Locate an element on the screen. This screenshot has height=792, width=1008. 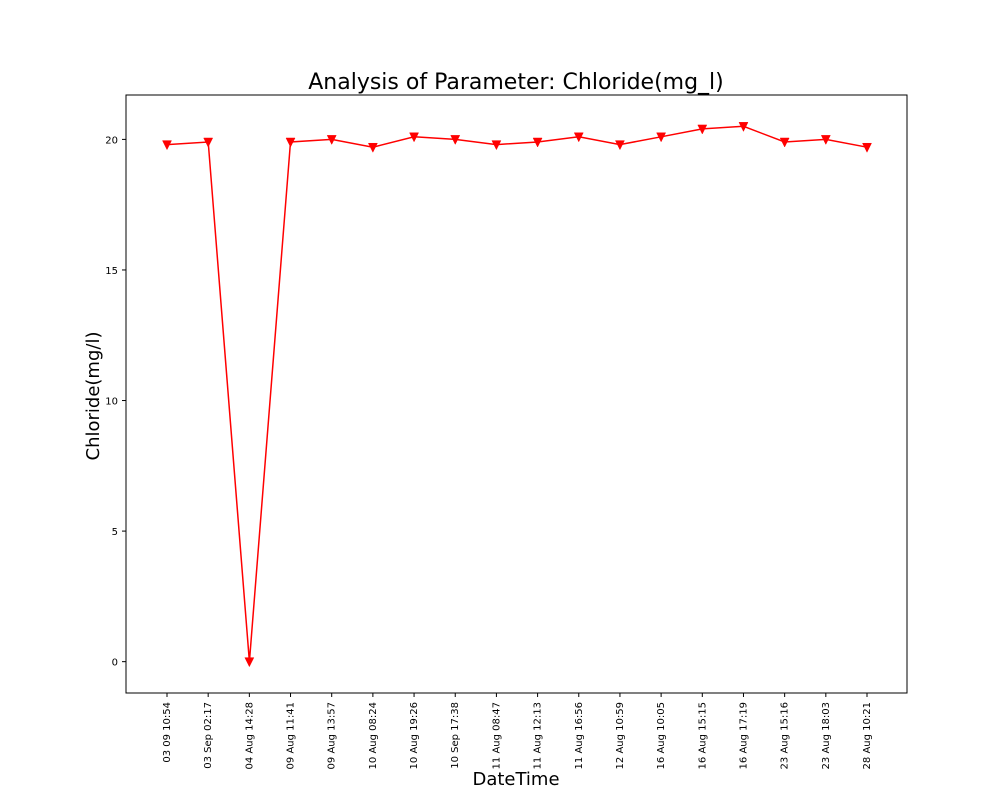
x-tick-label: 16 Aug 15:15 is located at coordinates (702, 735).